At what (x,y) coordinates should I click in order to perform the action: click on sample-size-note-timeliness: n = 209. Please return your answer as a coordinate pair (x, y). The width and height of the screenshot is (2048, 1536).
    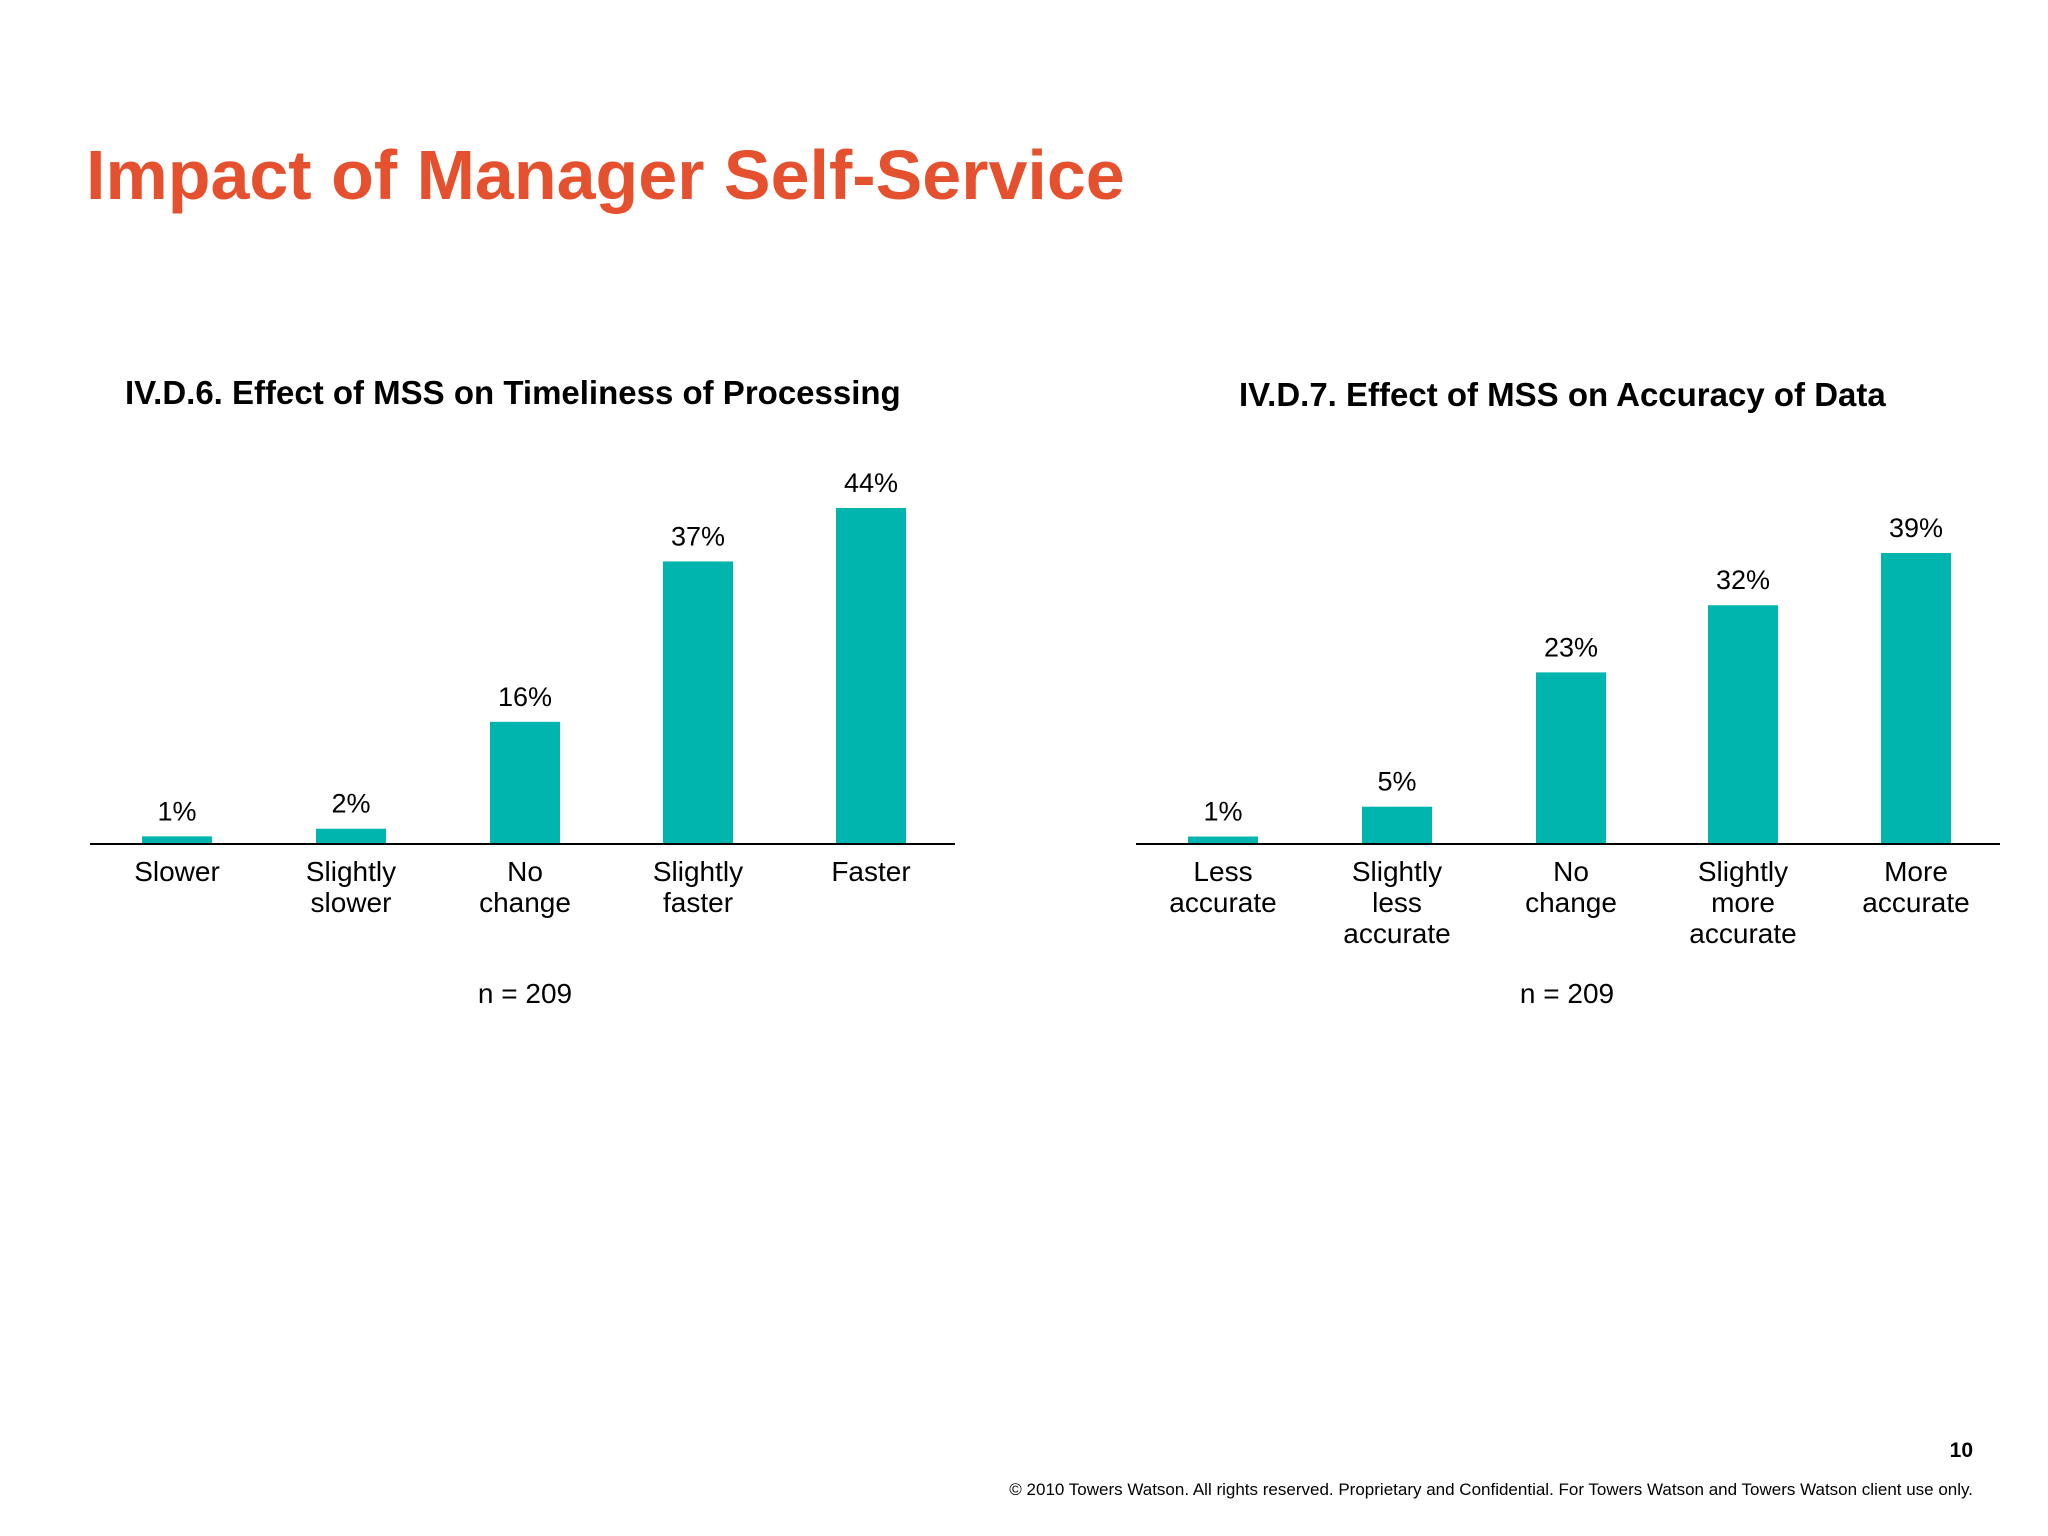
    Looking at the image, I should click on (525, 993).